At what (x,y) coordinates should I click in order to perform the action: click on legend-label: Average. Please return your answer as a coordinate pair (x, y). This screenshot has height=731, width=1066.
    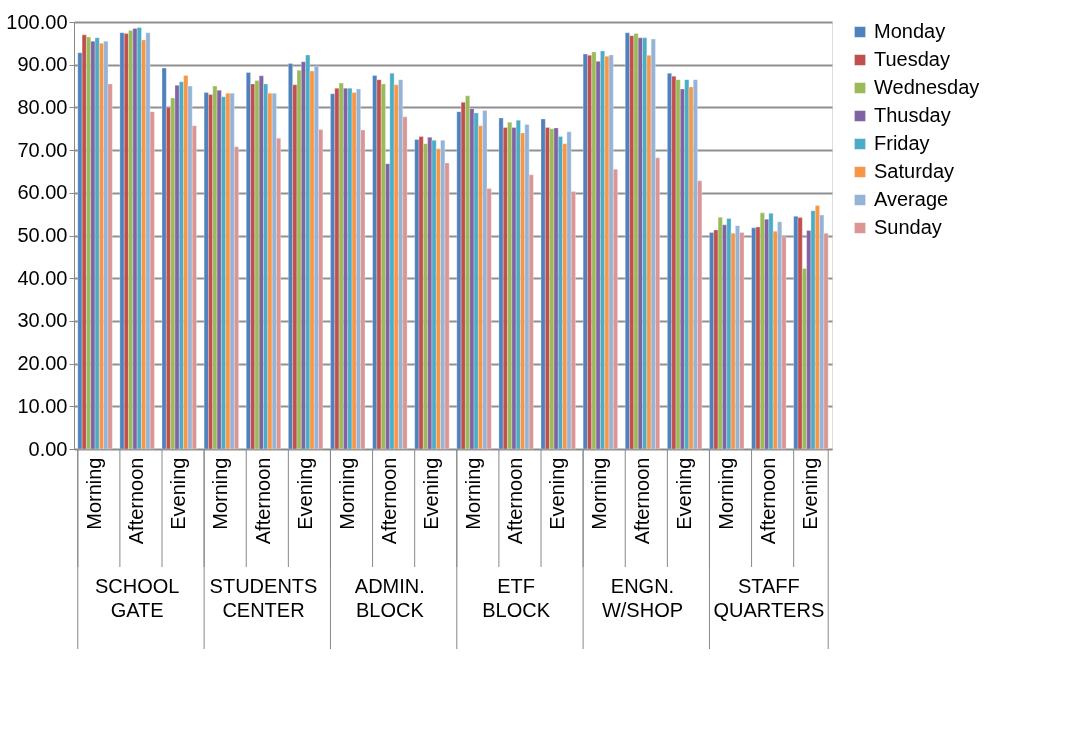
    Looking at the image, I should click on (911, 199).